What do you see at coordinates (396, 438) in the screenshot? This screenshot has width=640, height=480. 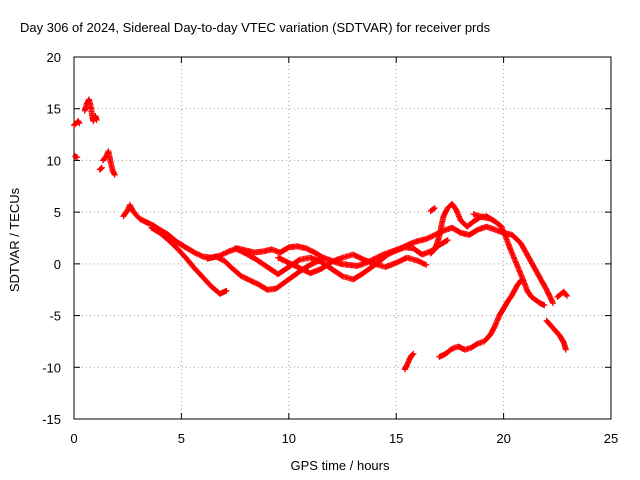 I see `x-tick-label: 15` at bounding box center [396, 438].